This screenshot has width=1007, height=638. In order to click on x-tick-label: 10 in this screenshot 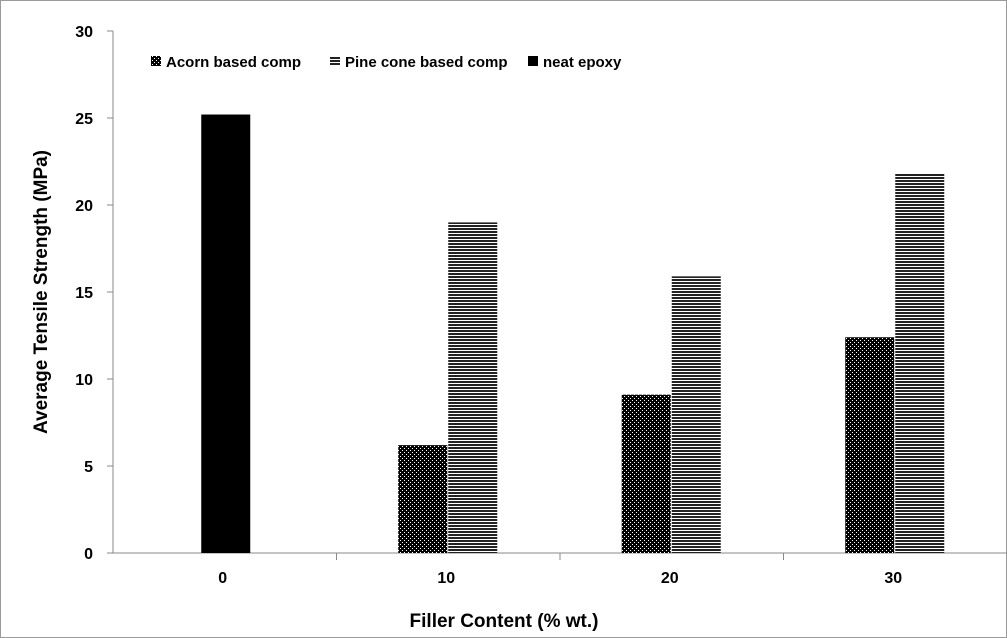, I will do `click(446, 578)`.